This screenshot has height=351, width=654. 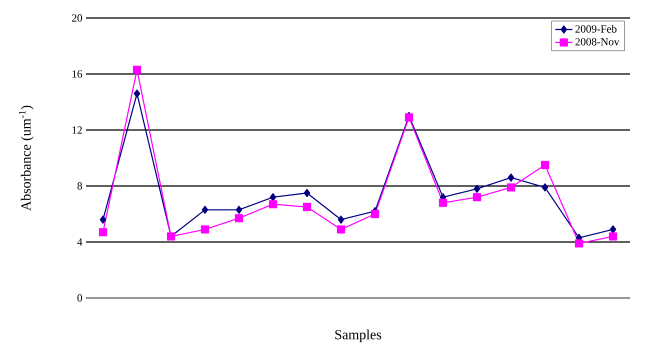 What do you see at coordinates (79, 186) in the screenshot?
I see `y-tick-label: 8` at bounding box center [79, 186].